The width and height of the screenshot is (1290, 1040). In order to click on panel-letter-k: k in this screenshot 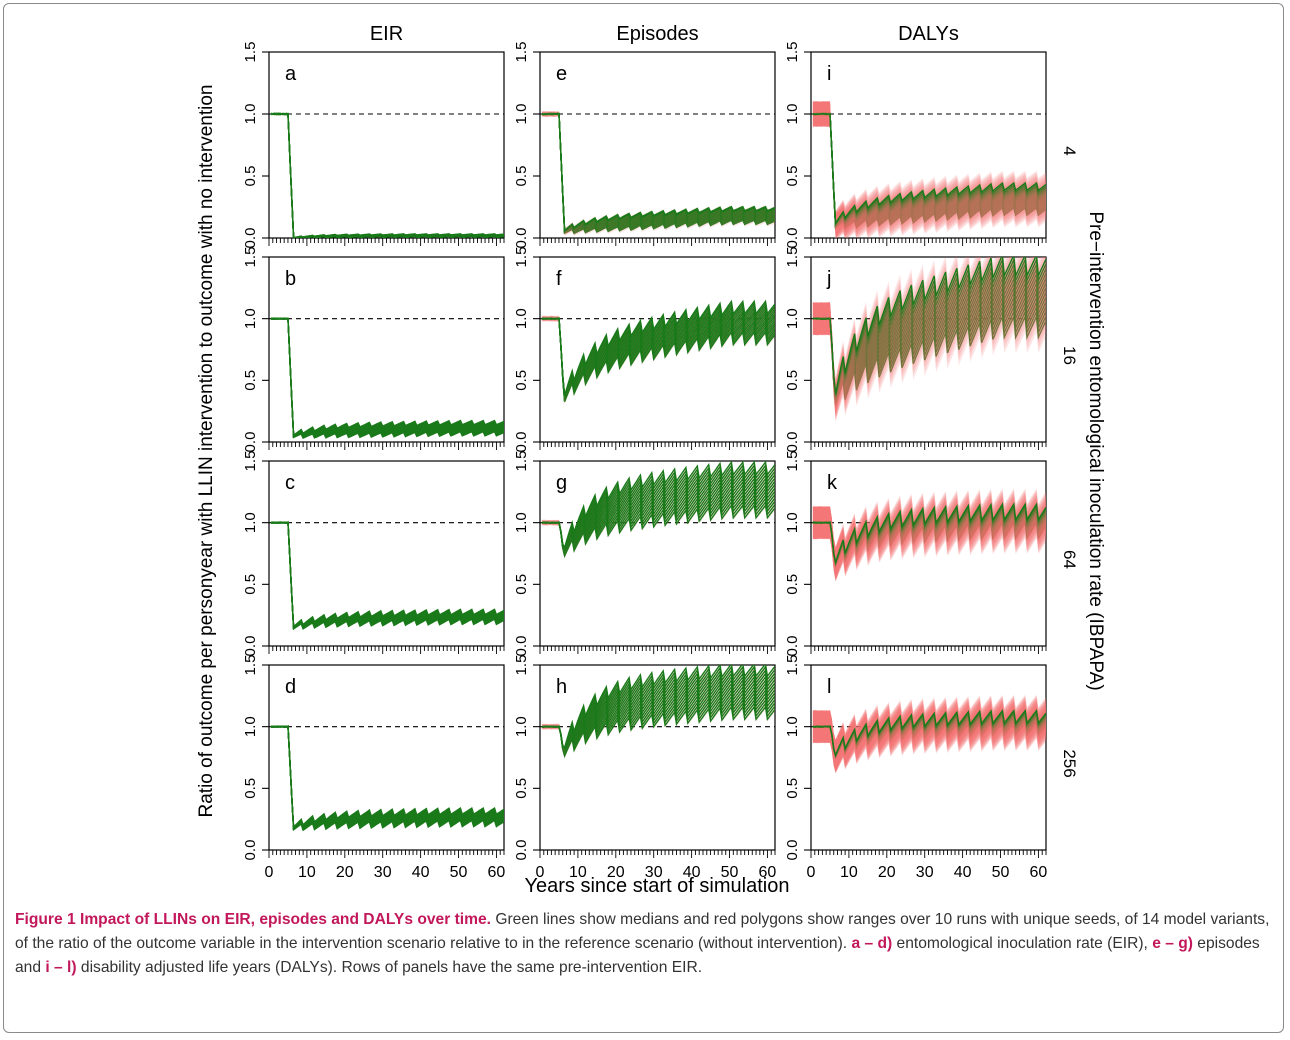, I will do `click(832, 483)`.